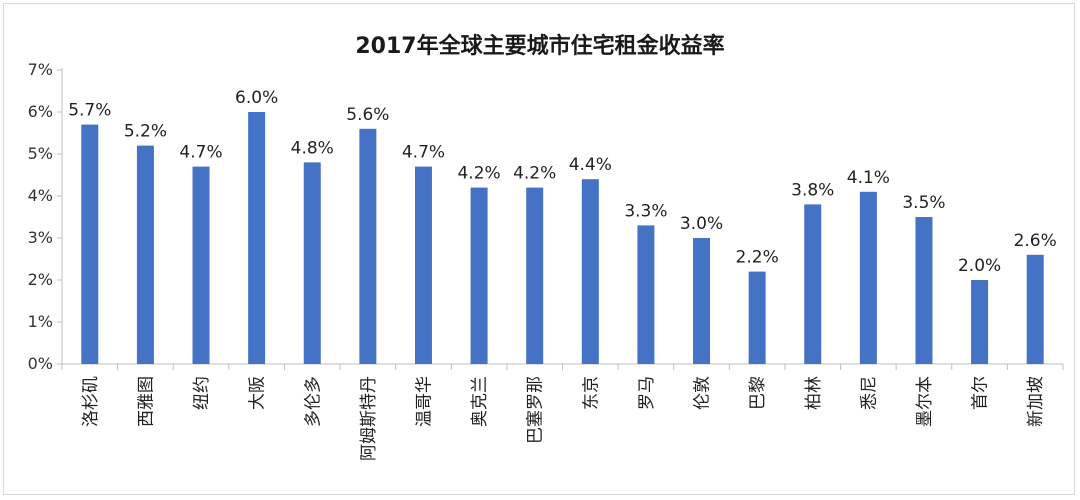  What do you see at coordinates (647, 393) in the screenshot?
I see `category-label: 罗马` at bounding box center [647, 393].